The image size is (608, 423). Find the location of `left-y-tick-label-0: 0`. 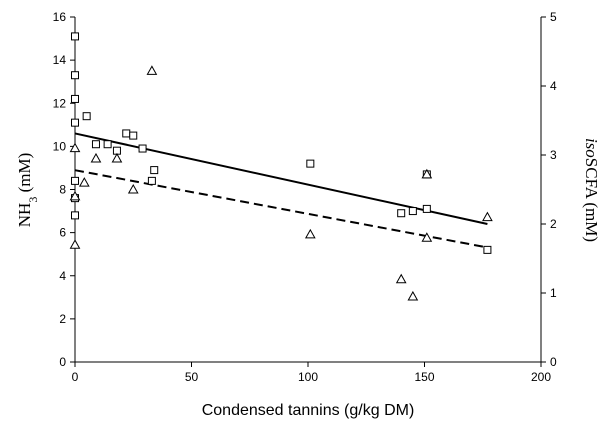

left-y-tick-label-0: 0 is located at coordinates (62, 362).